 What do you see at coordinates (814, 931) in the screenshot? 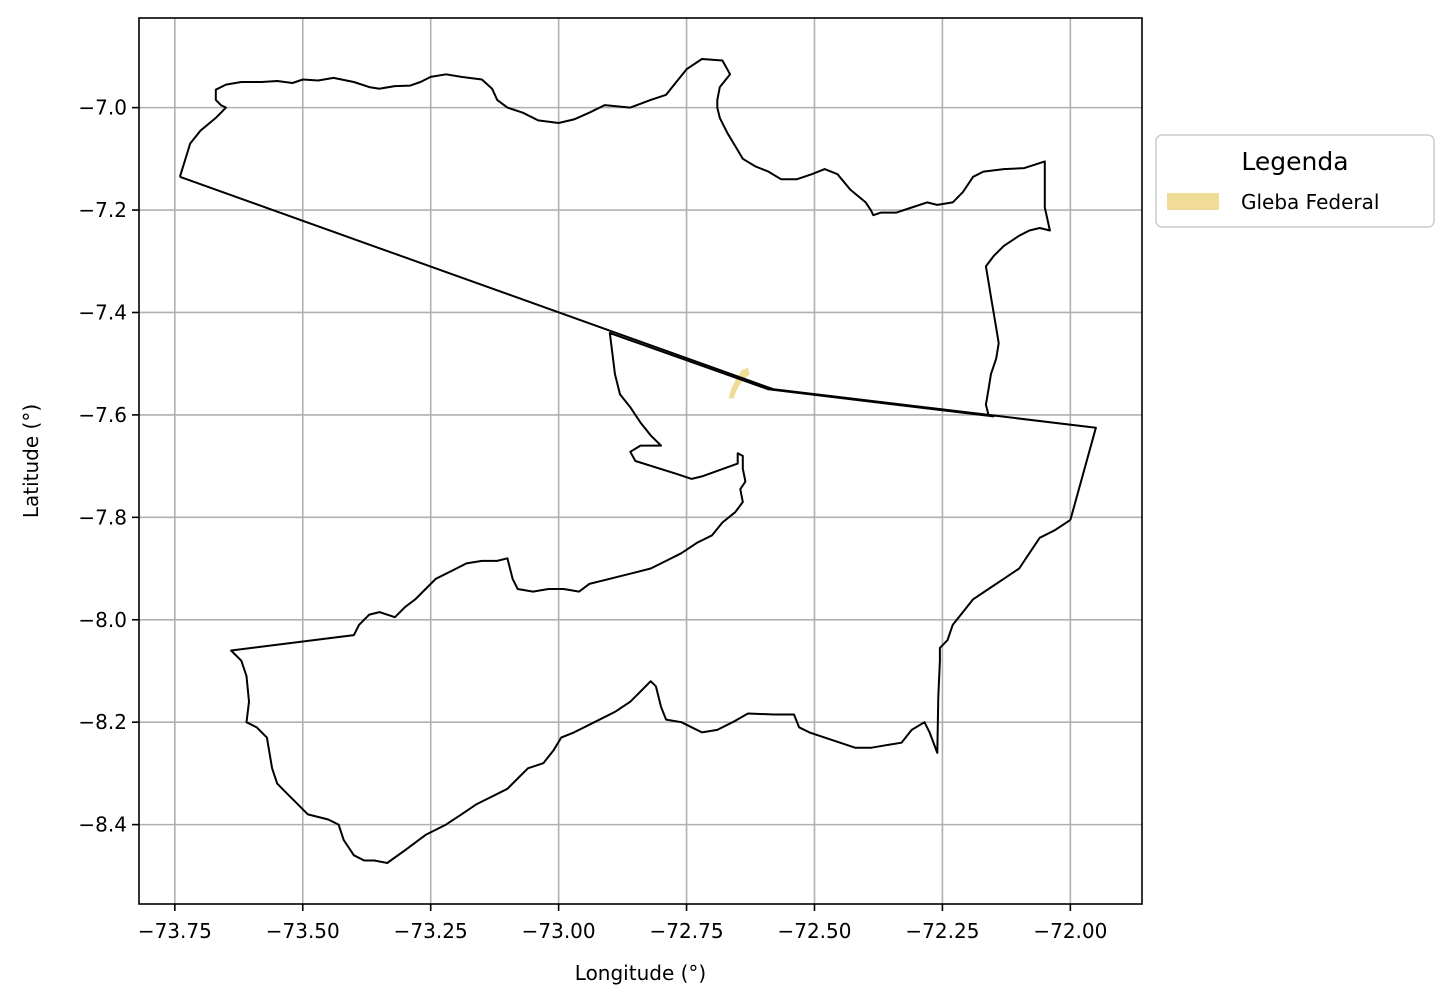
I see `x-tick-label: −72.50` at bounding box center [814, 931].